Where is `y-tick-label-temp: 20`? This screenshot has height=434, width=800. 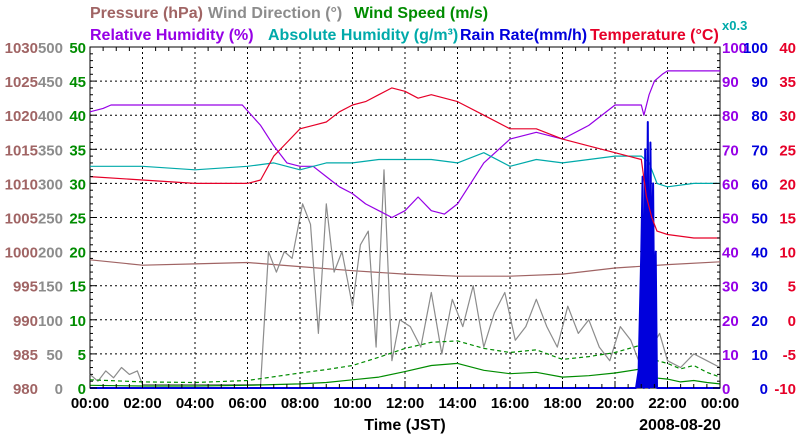 y-tick-label-temp: 20 is located at coordinates (787, 184).